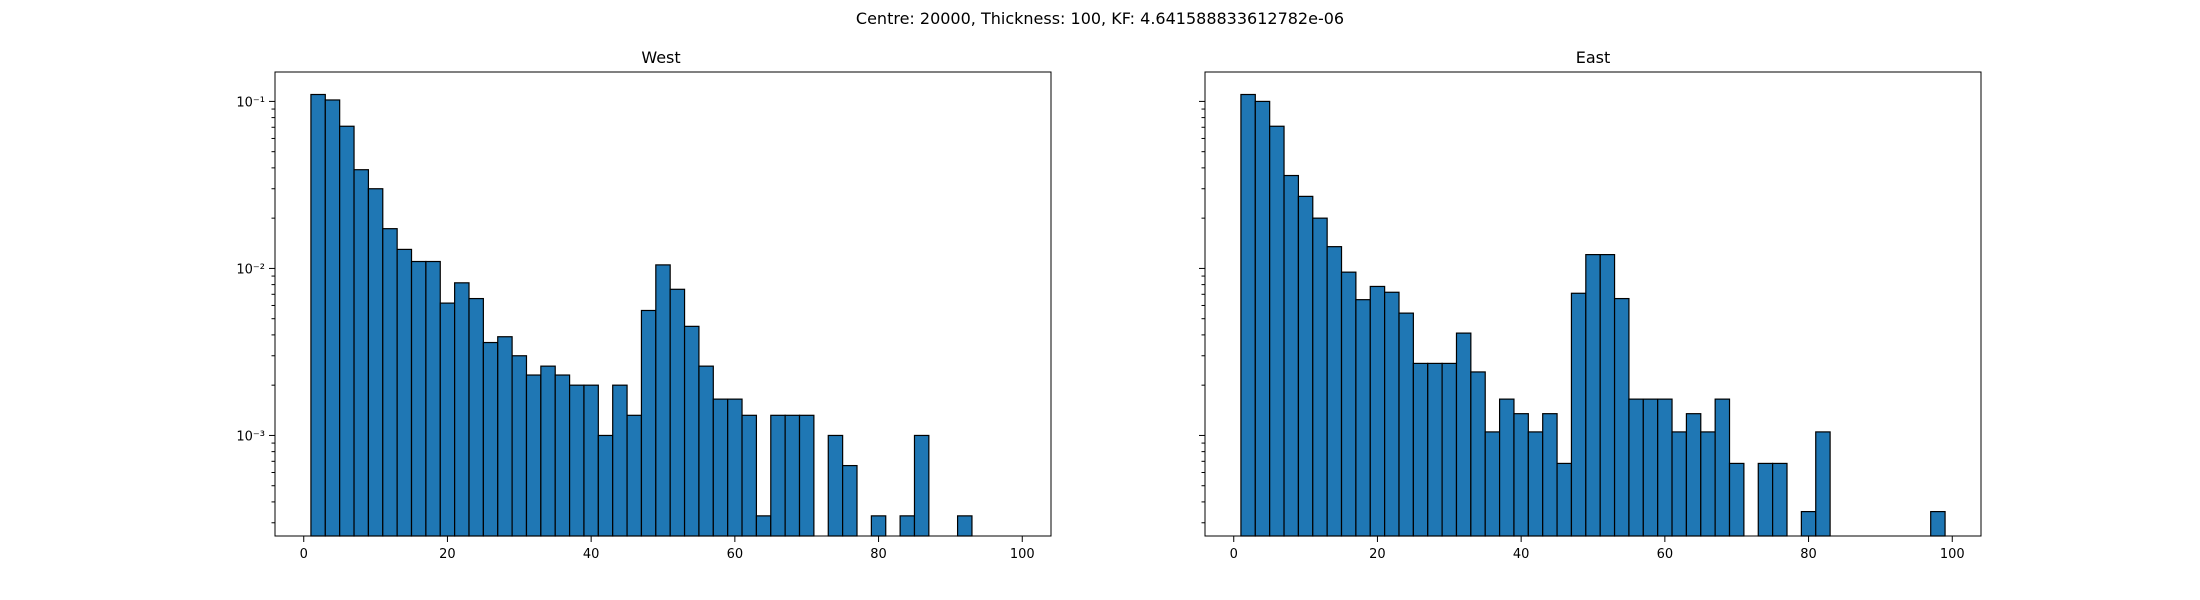 Image resolution: width=2200 pixels, height=600 pixels. What do you see at coordinates (250, 102) in the screenshot?
I see `west-y-tick-label: 10⁻¹` at bounding box center [250, 102].